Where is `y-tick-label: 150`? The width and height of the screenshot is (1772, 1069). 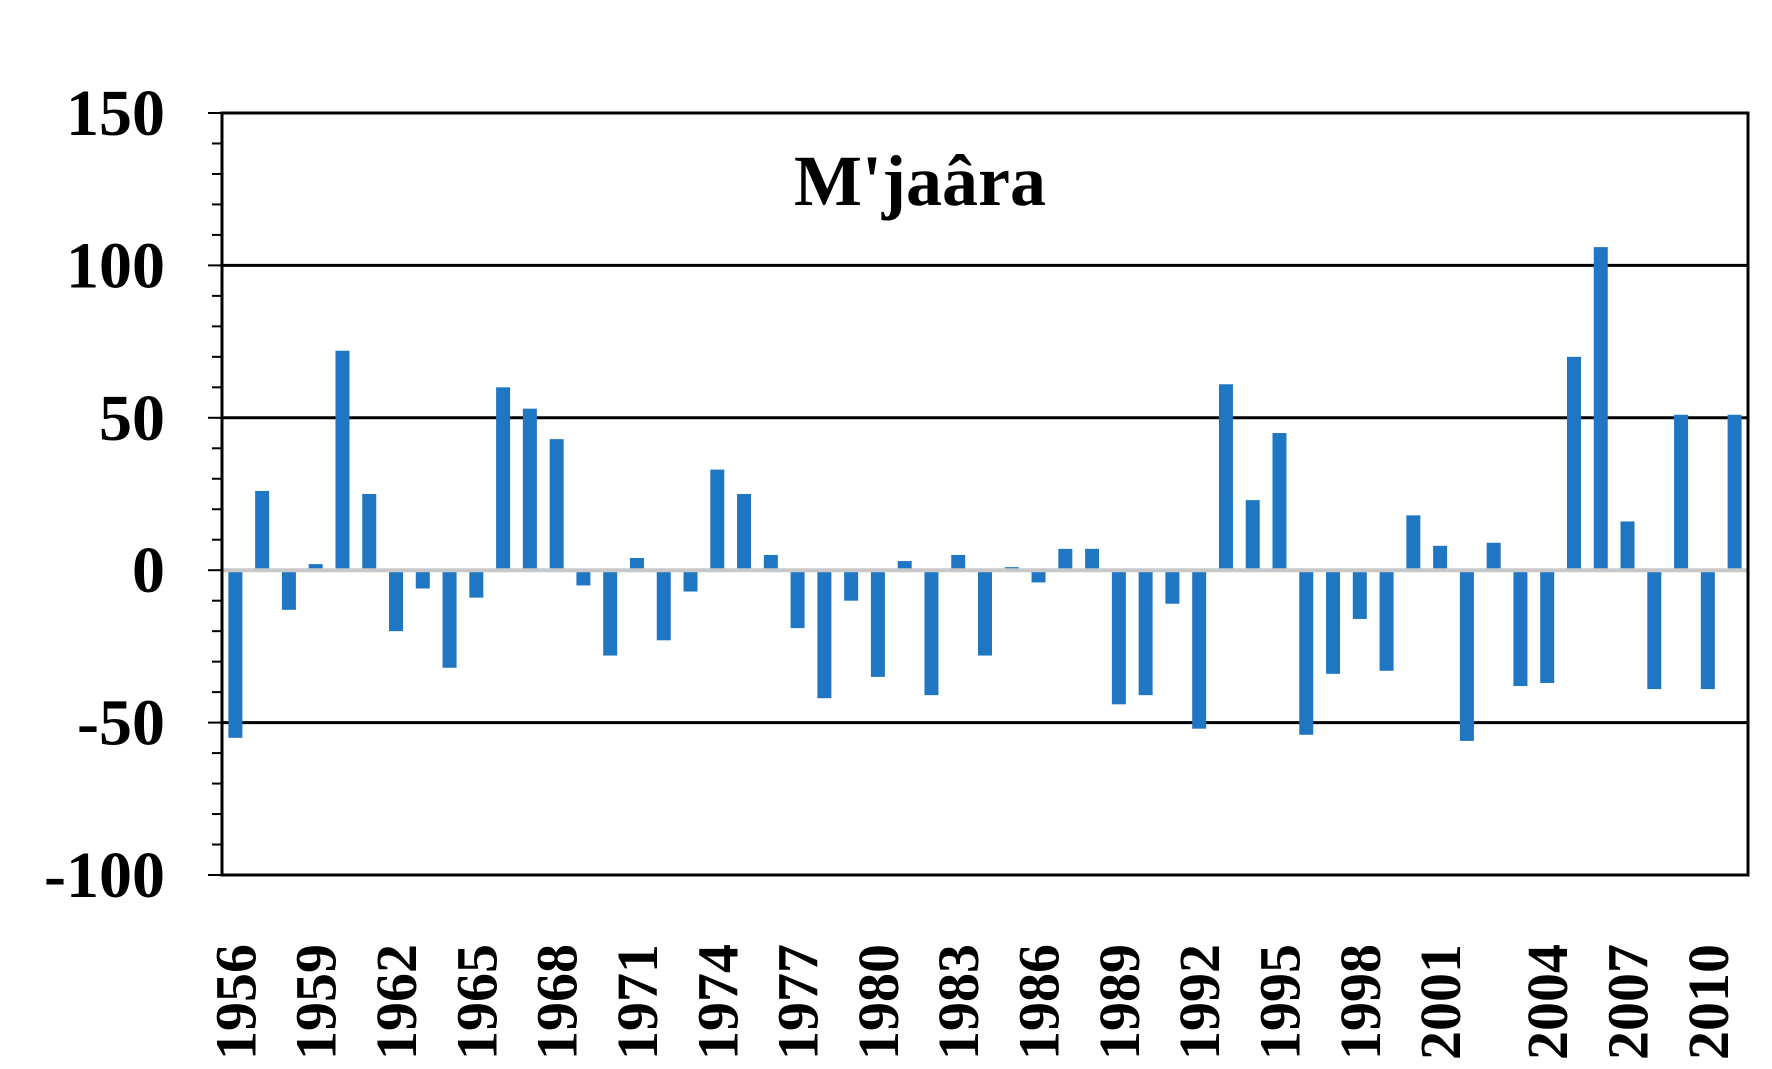
y-tick-label: 150 is located at coordinates (115, 113).